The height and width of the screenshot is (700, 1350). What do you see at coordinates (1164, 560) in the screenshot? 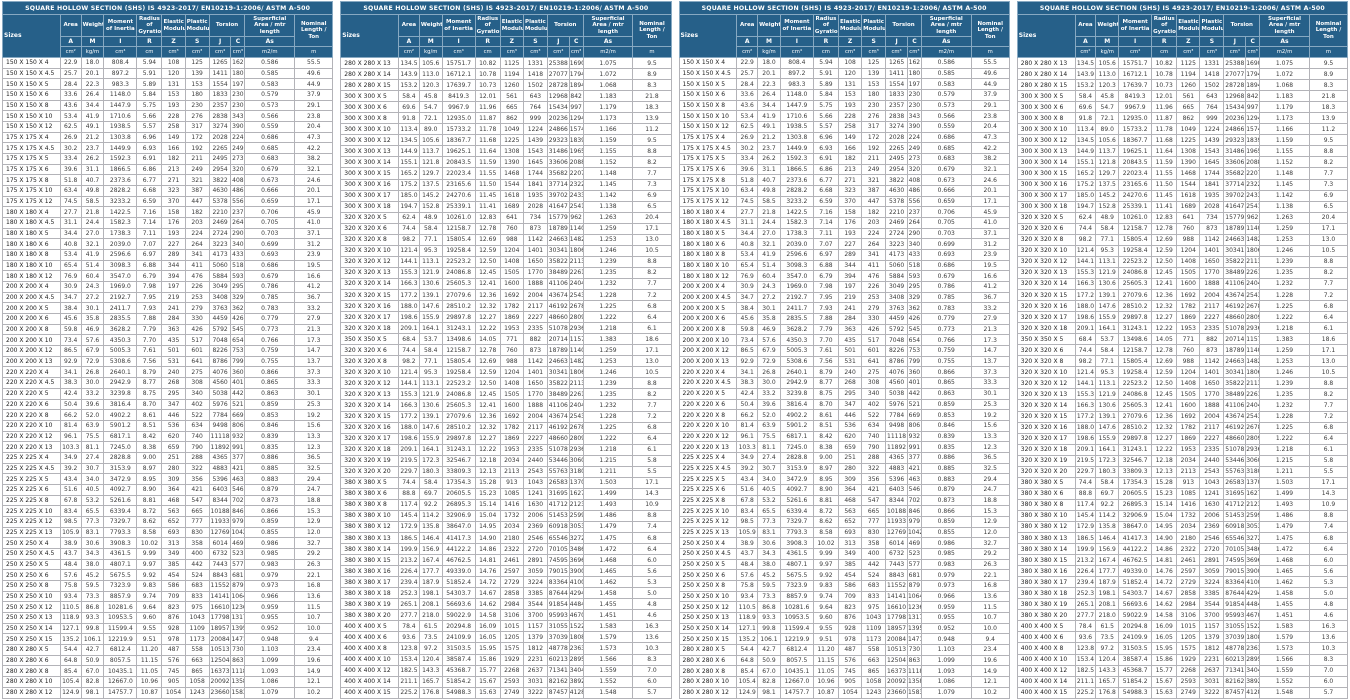
I see `value-cell: 14.81` at bounding box center [1164, 560].